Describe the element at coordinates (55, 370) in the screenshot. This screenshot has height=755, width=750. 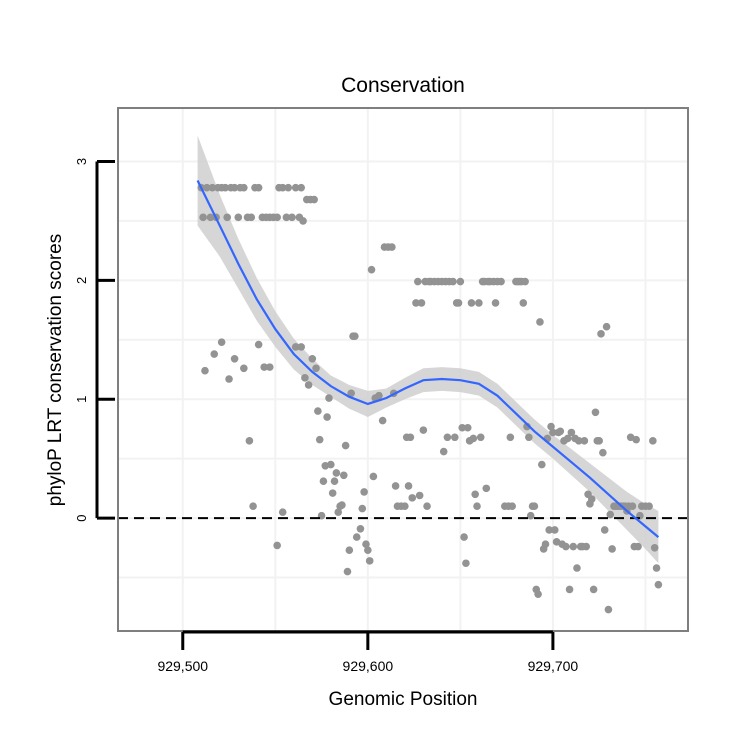
I see `y-axis-label: phyloP LRT conservation scores` at that location.